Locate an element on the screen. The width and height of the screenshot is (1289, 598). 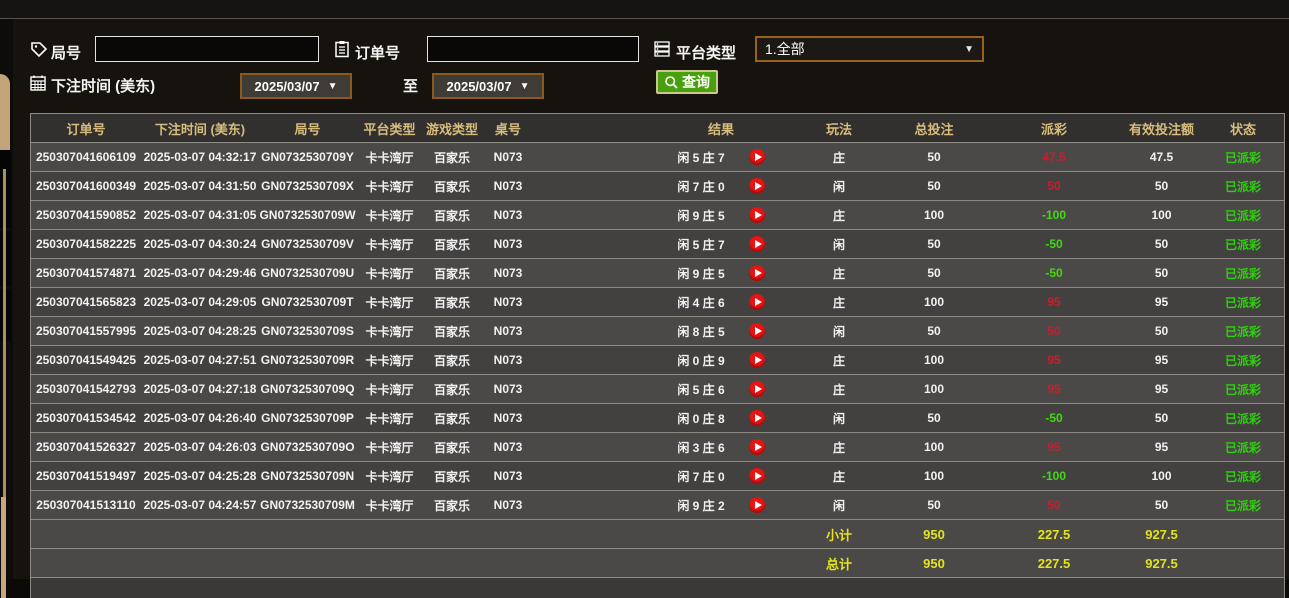
subtotal-row-game_type is located at coordinates (452, 534).